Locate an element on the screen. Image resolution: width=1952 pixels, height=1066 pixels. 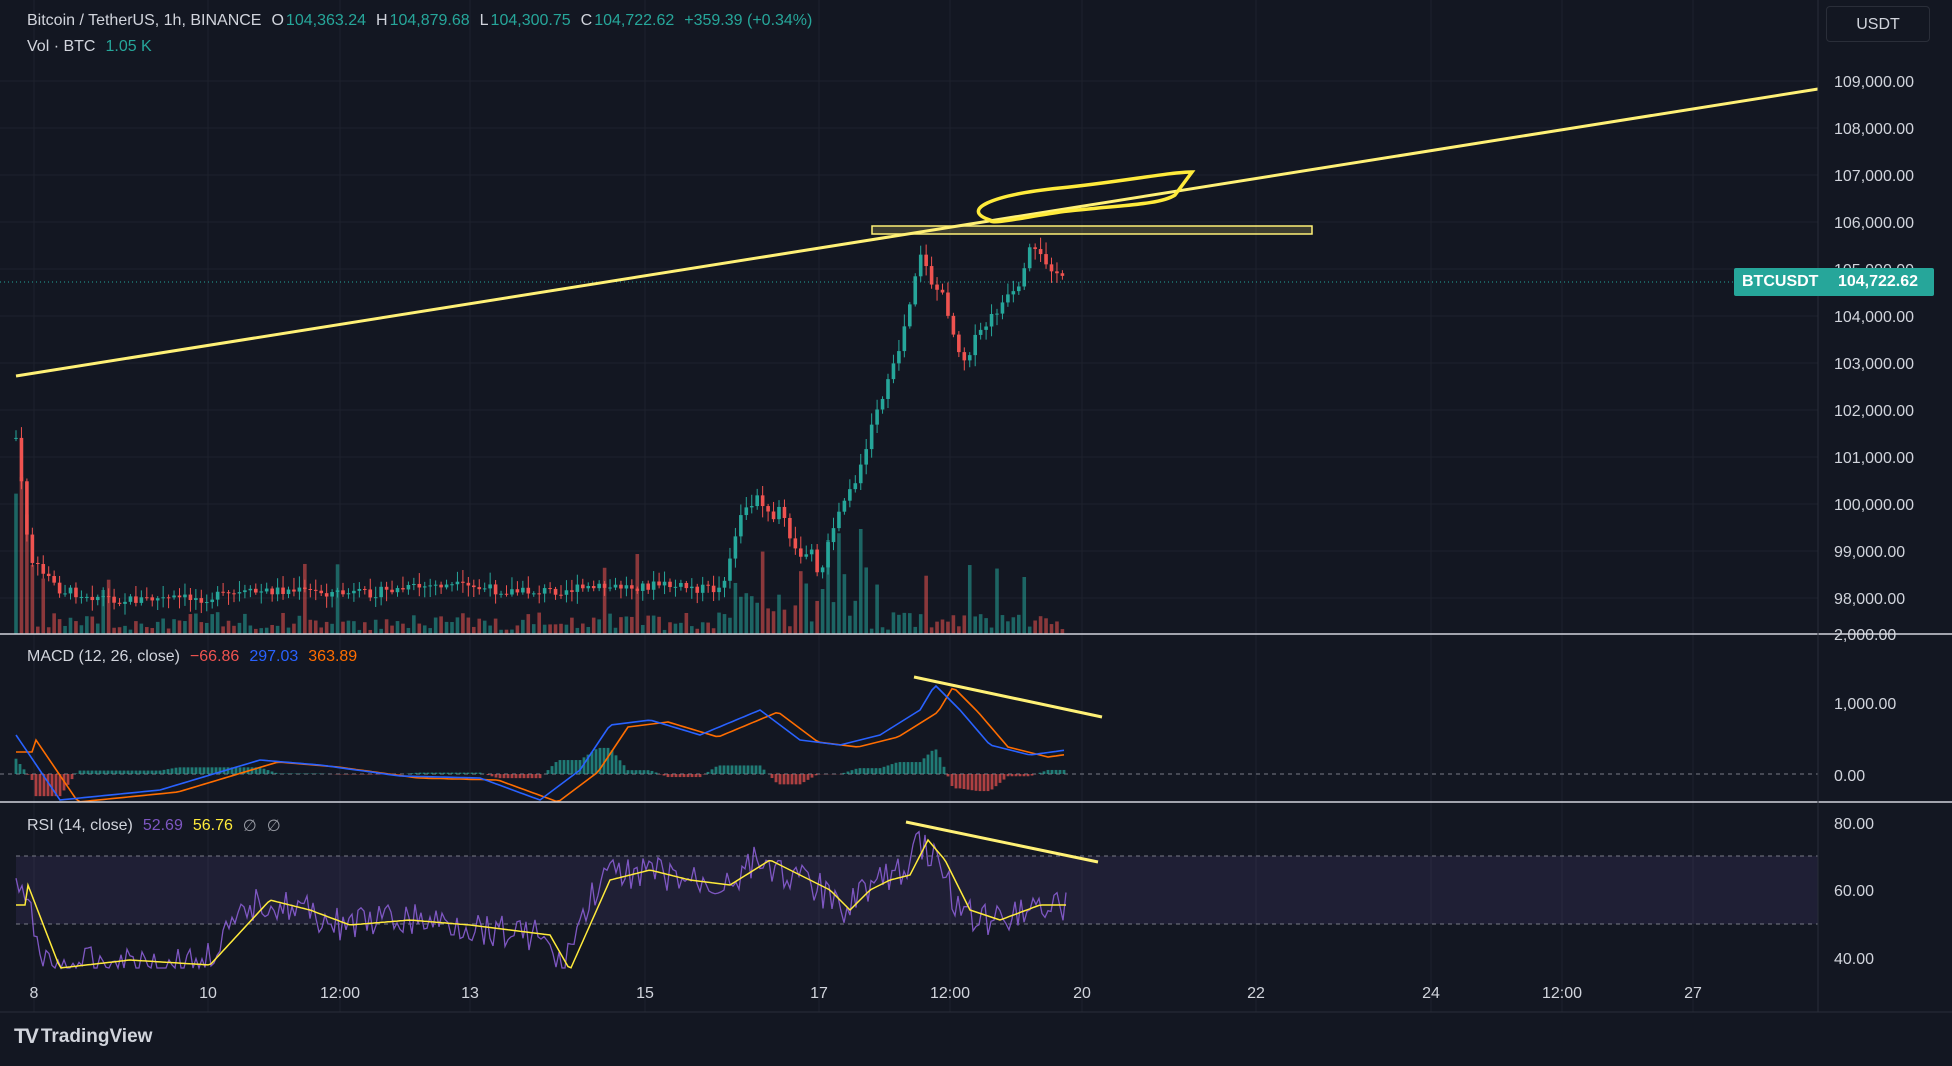
high-value: 104,879.68 is located at coordinates (429, 20).